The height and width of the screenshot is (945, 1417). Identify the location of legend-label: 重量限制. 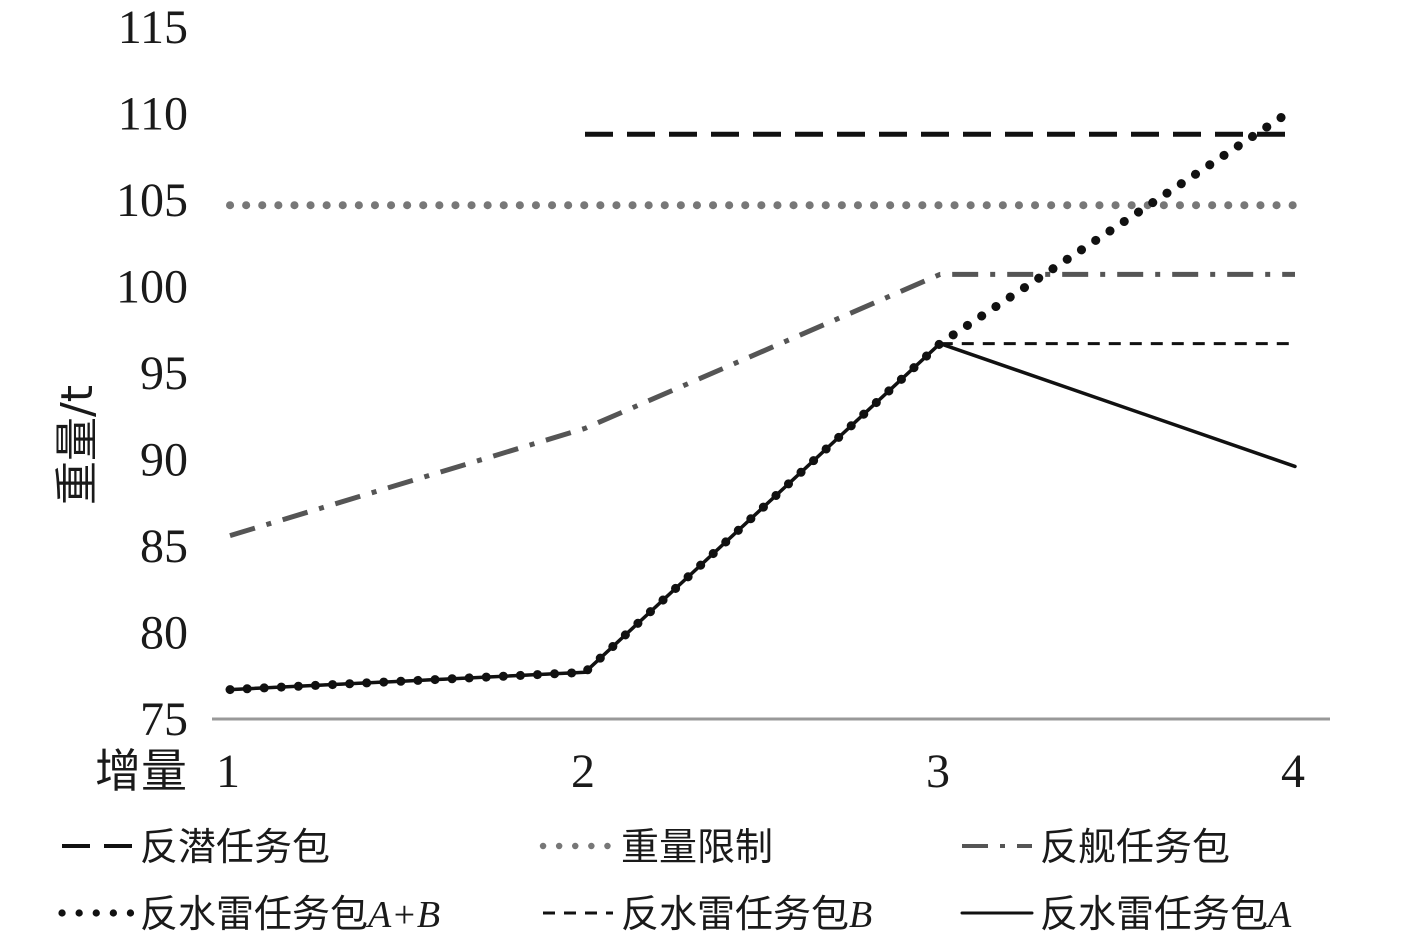
(697, 847).